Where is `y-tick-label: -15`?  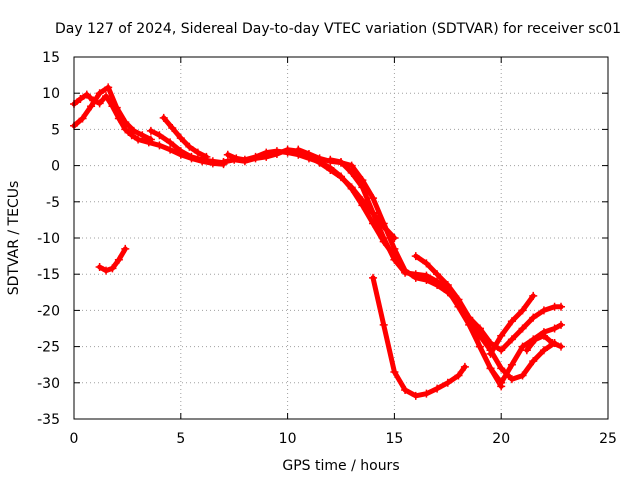 y-tick-label: -15 is located at coordinates (48, 275).